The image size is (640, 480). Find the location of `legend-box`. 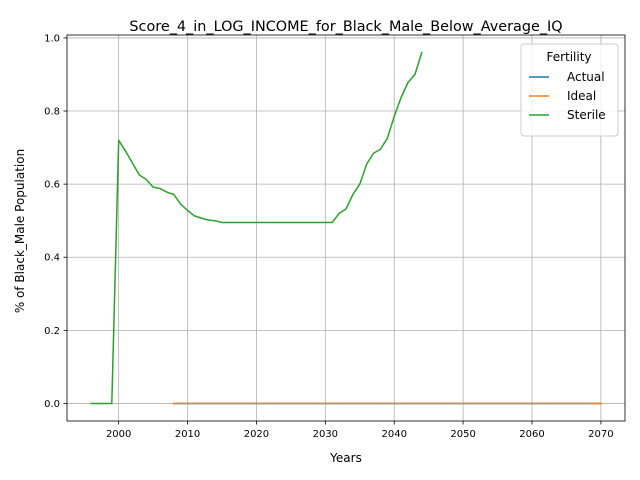

legend-box is located at coordinates (569, 90).